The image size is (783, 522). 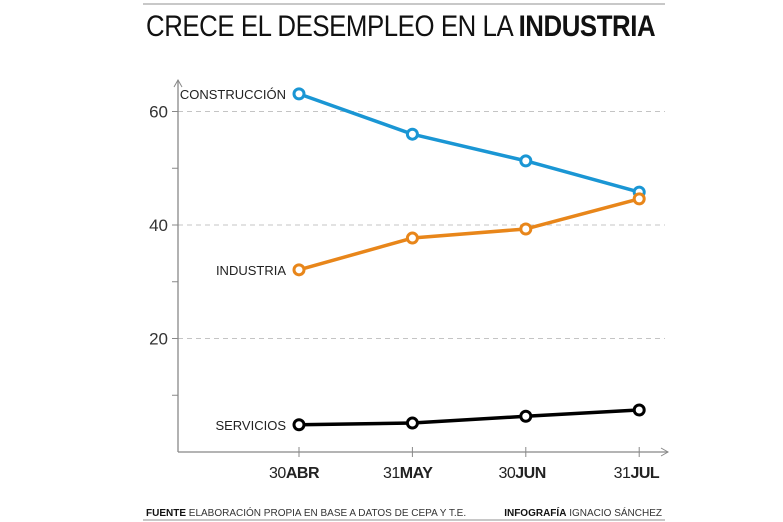 I want to click on chart-title: CRECE EL DESEMPLEO EN LA INDUSTRIA, so click(x=401, y=27).